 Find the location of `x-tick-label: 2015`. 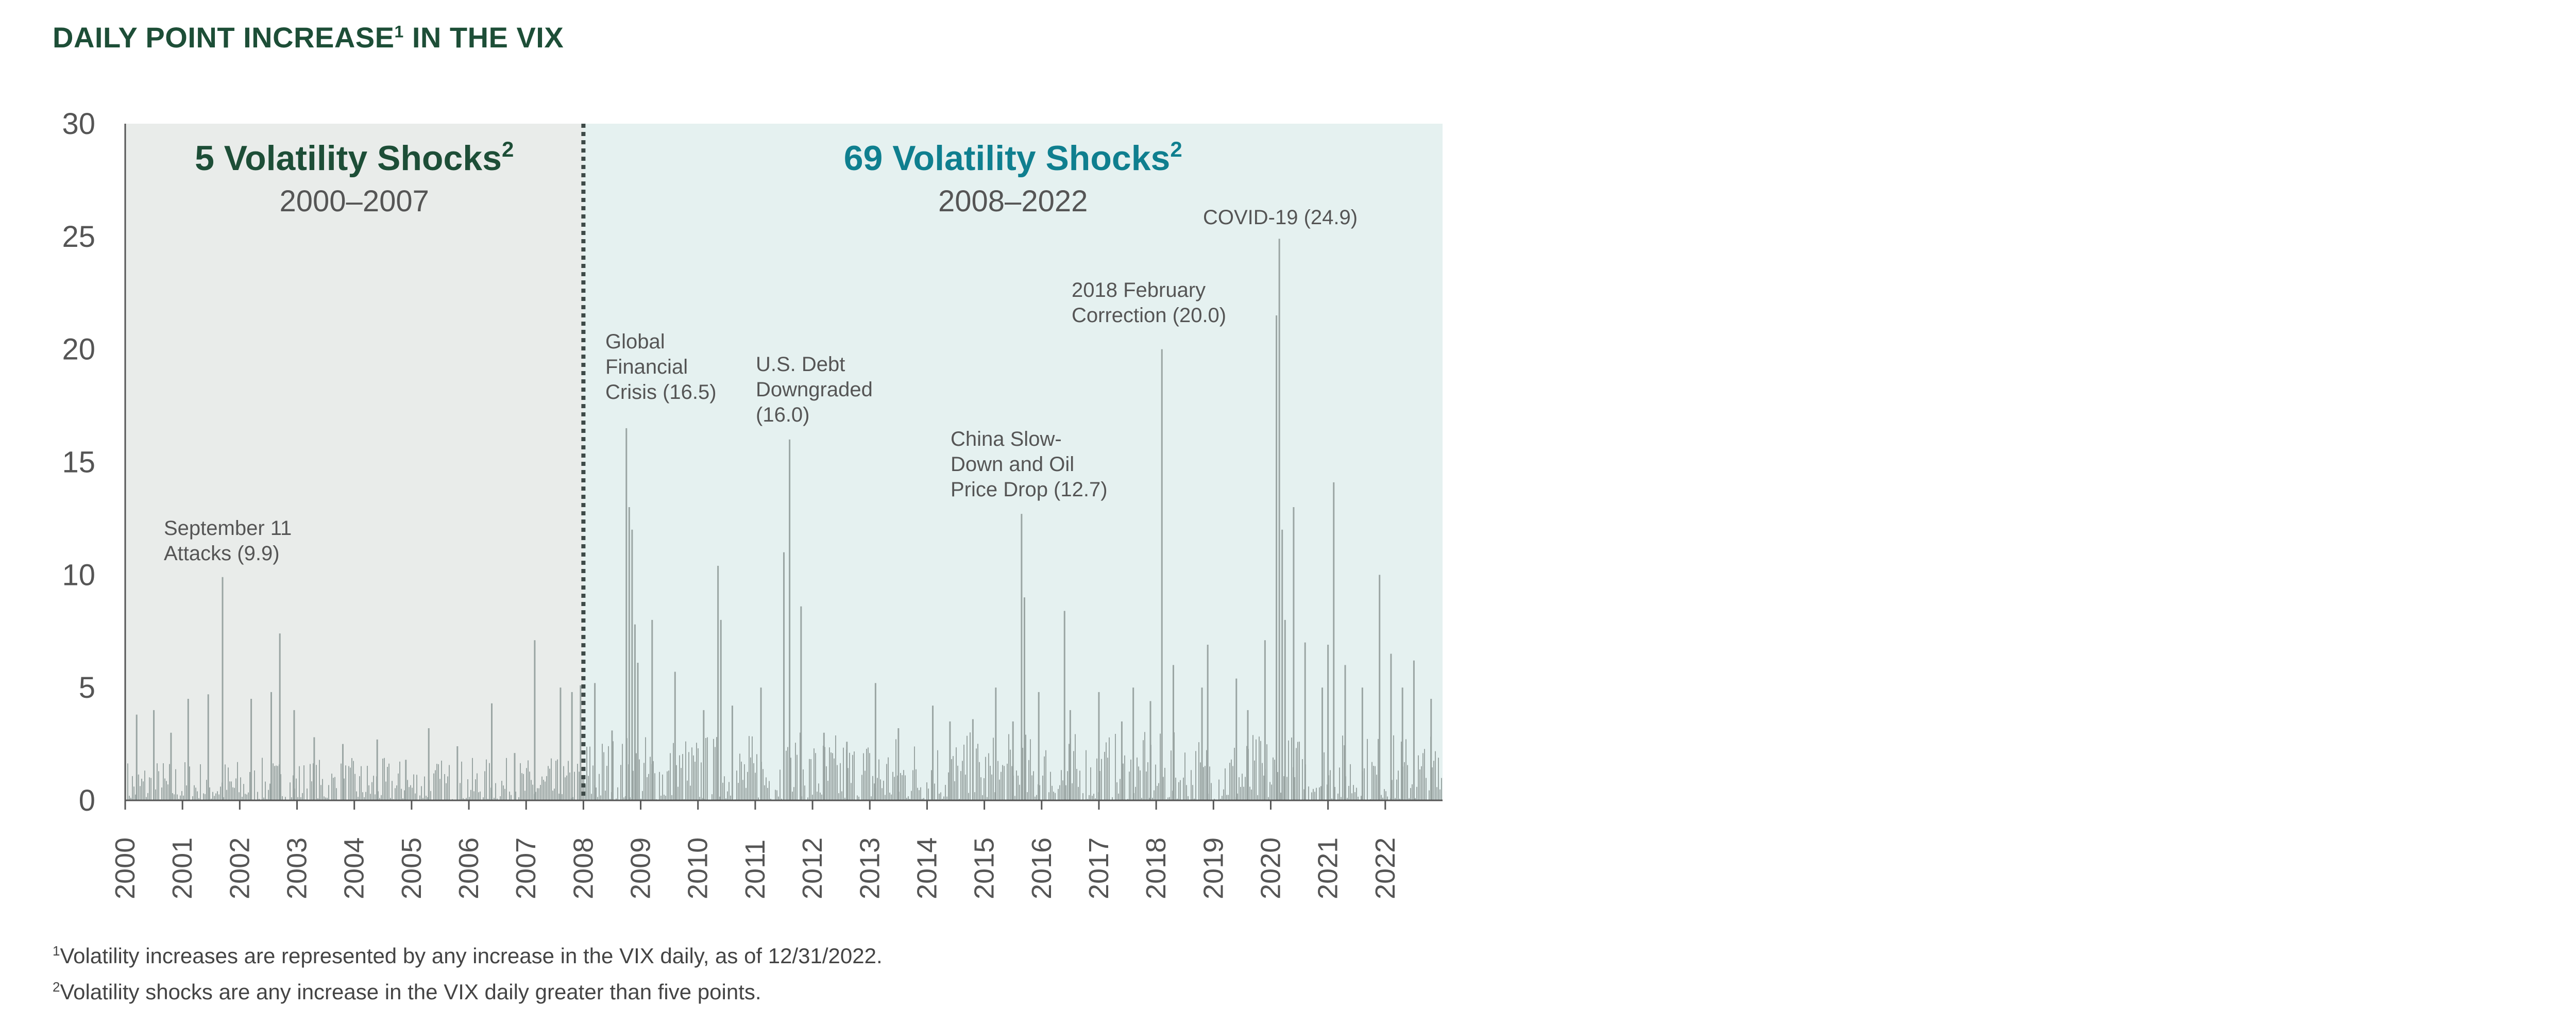

x-tick-label: 2015 is located at coordinates (984, 868).